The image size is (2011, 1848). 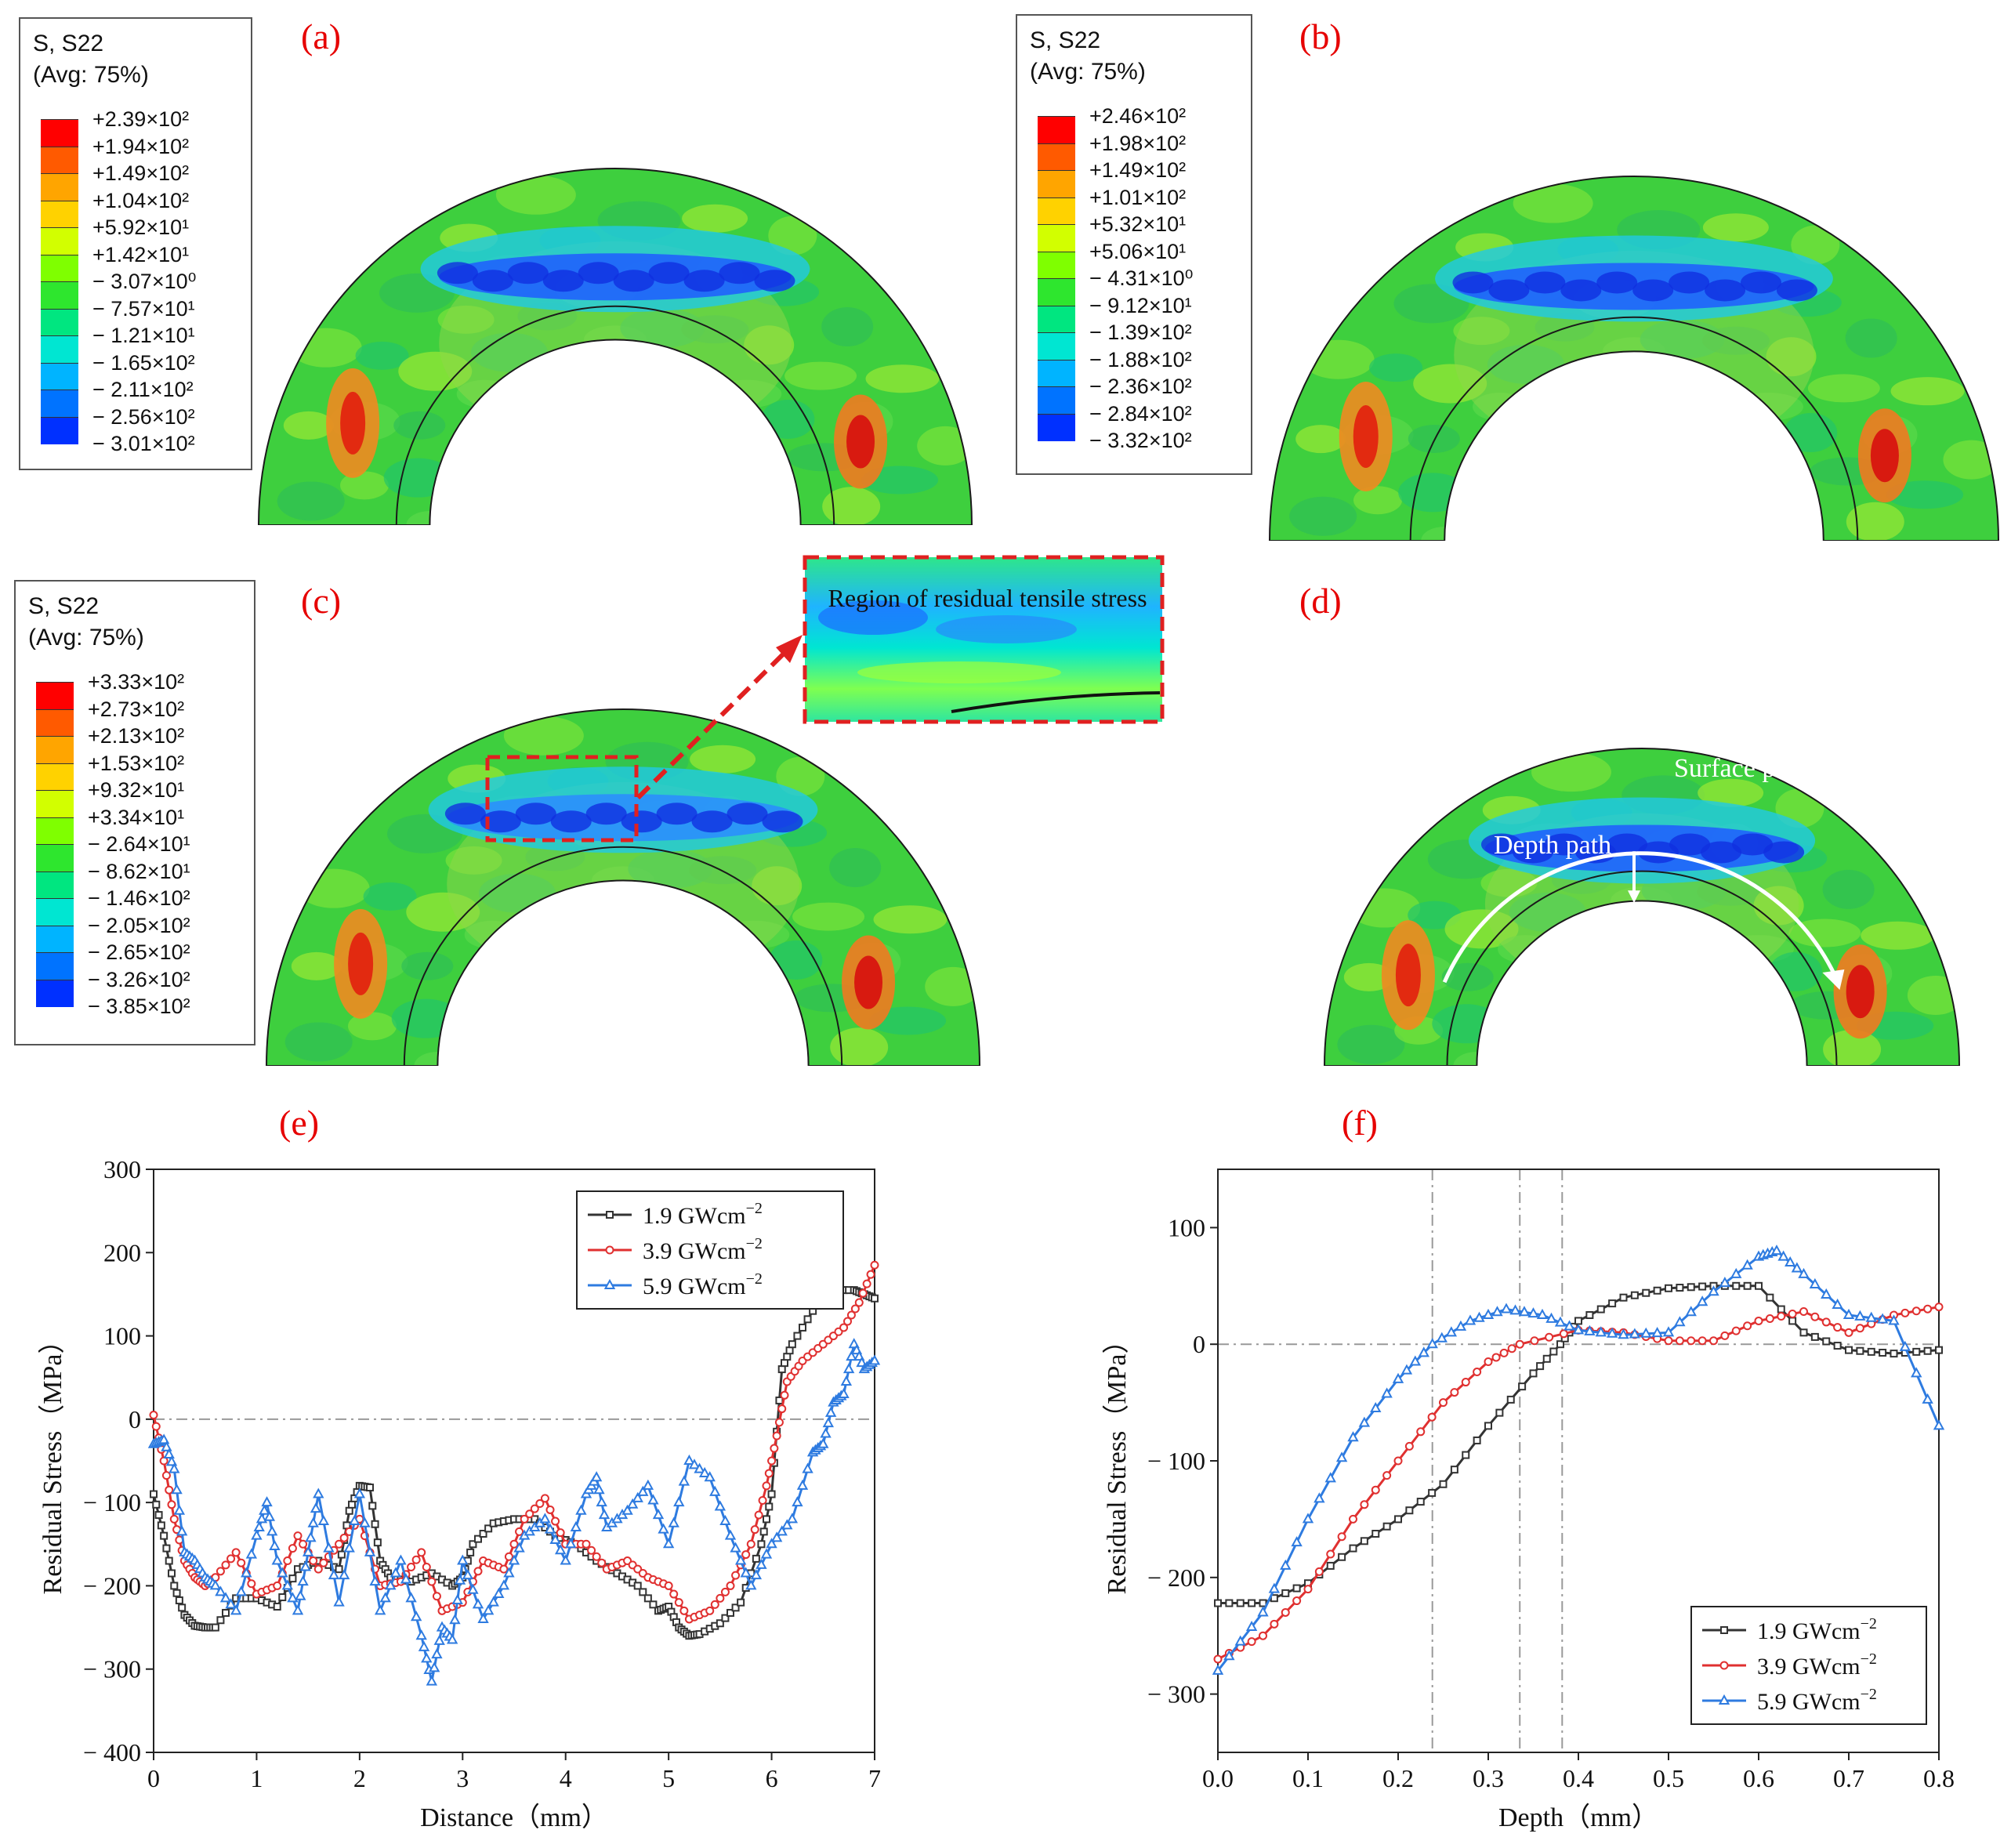 I want to click on legend-value: − 3.32×10², so click(x=1140, y=440).